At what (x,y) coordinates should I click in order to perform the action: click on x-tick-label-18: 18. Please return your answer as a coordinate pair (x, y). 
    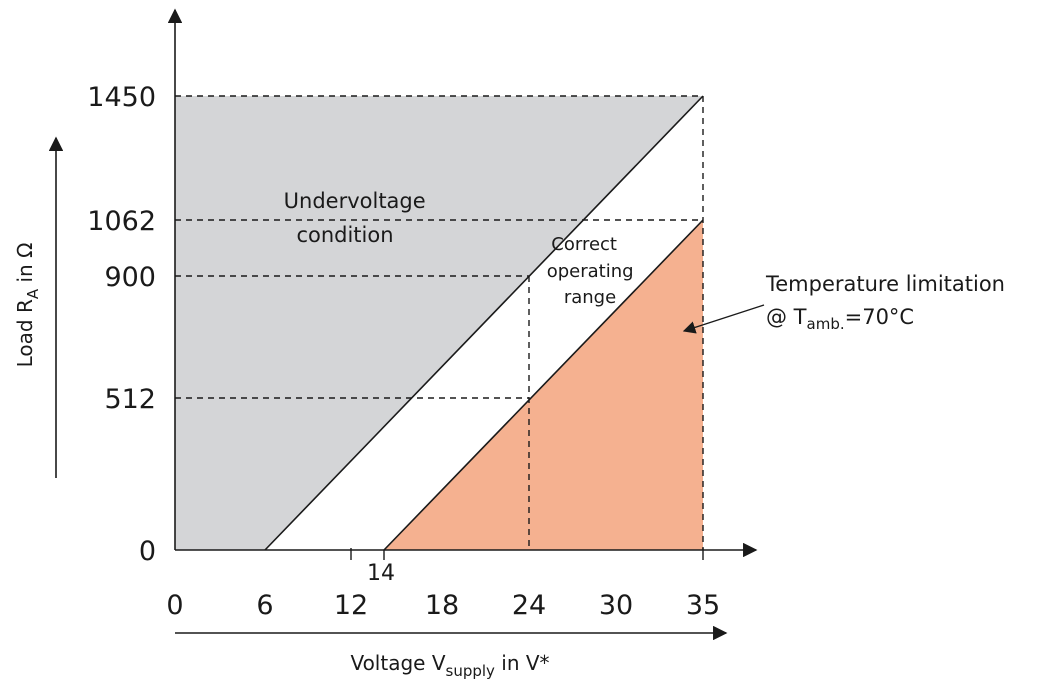
    Looking at the image, I should click on (442, 605).